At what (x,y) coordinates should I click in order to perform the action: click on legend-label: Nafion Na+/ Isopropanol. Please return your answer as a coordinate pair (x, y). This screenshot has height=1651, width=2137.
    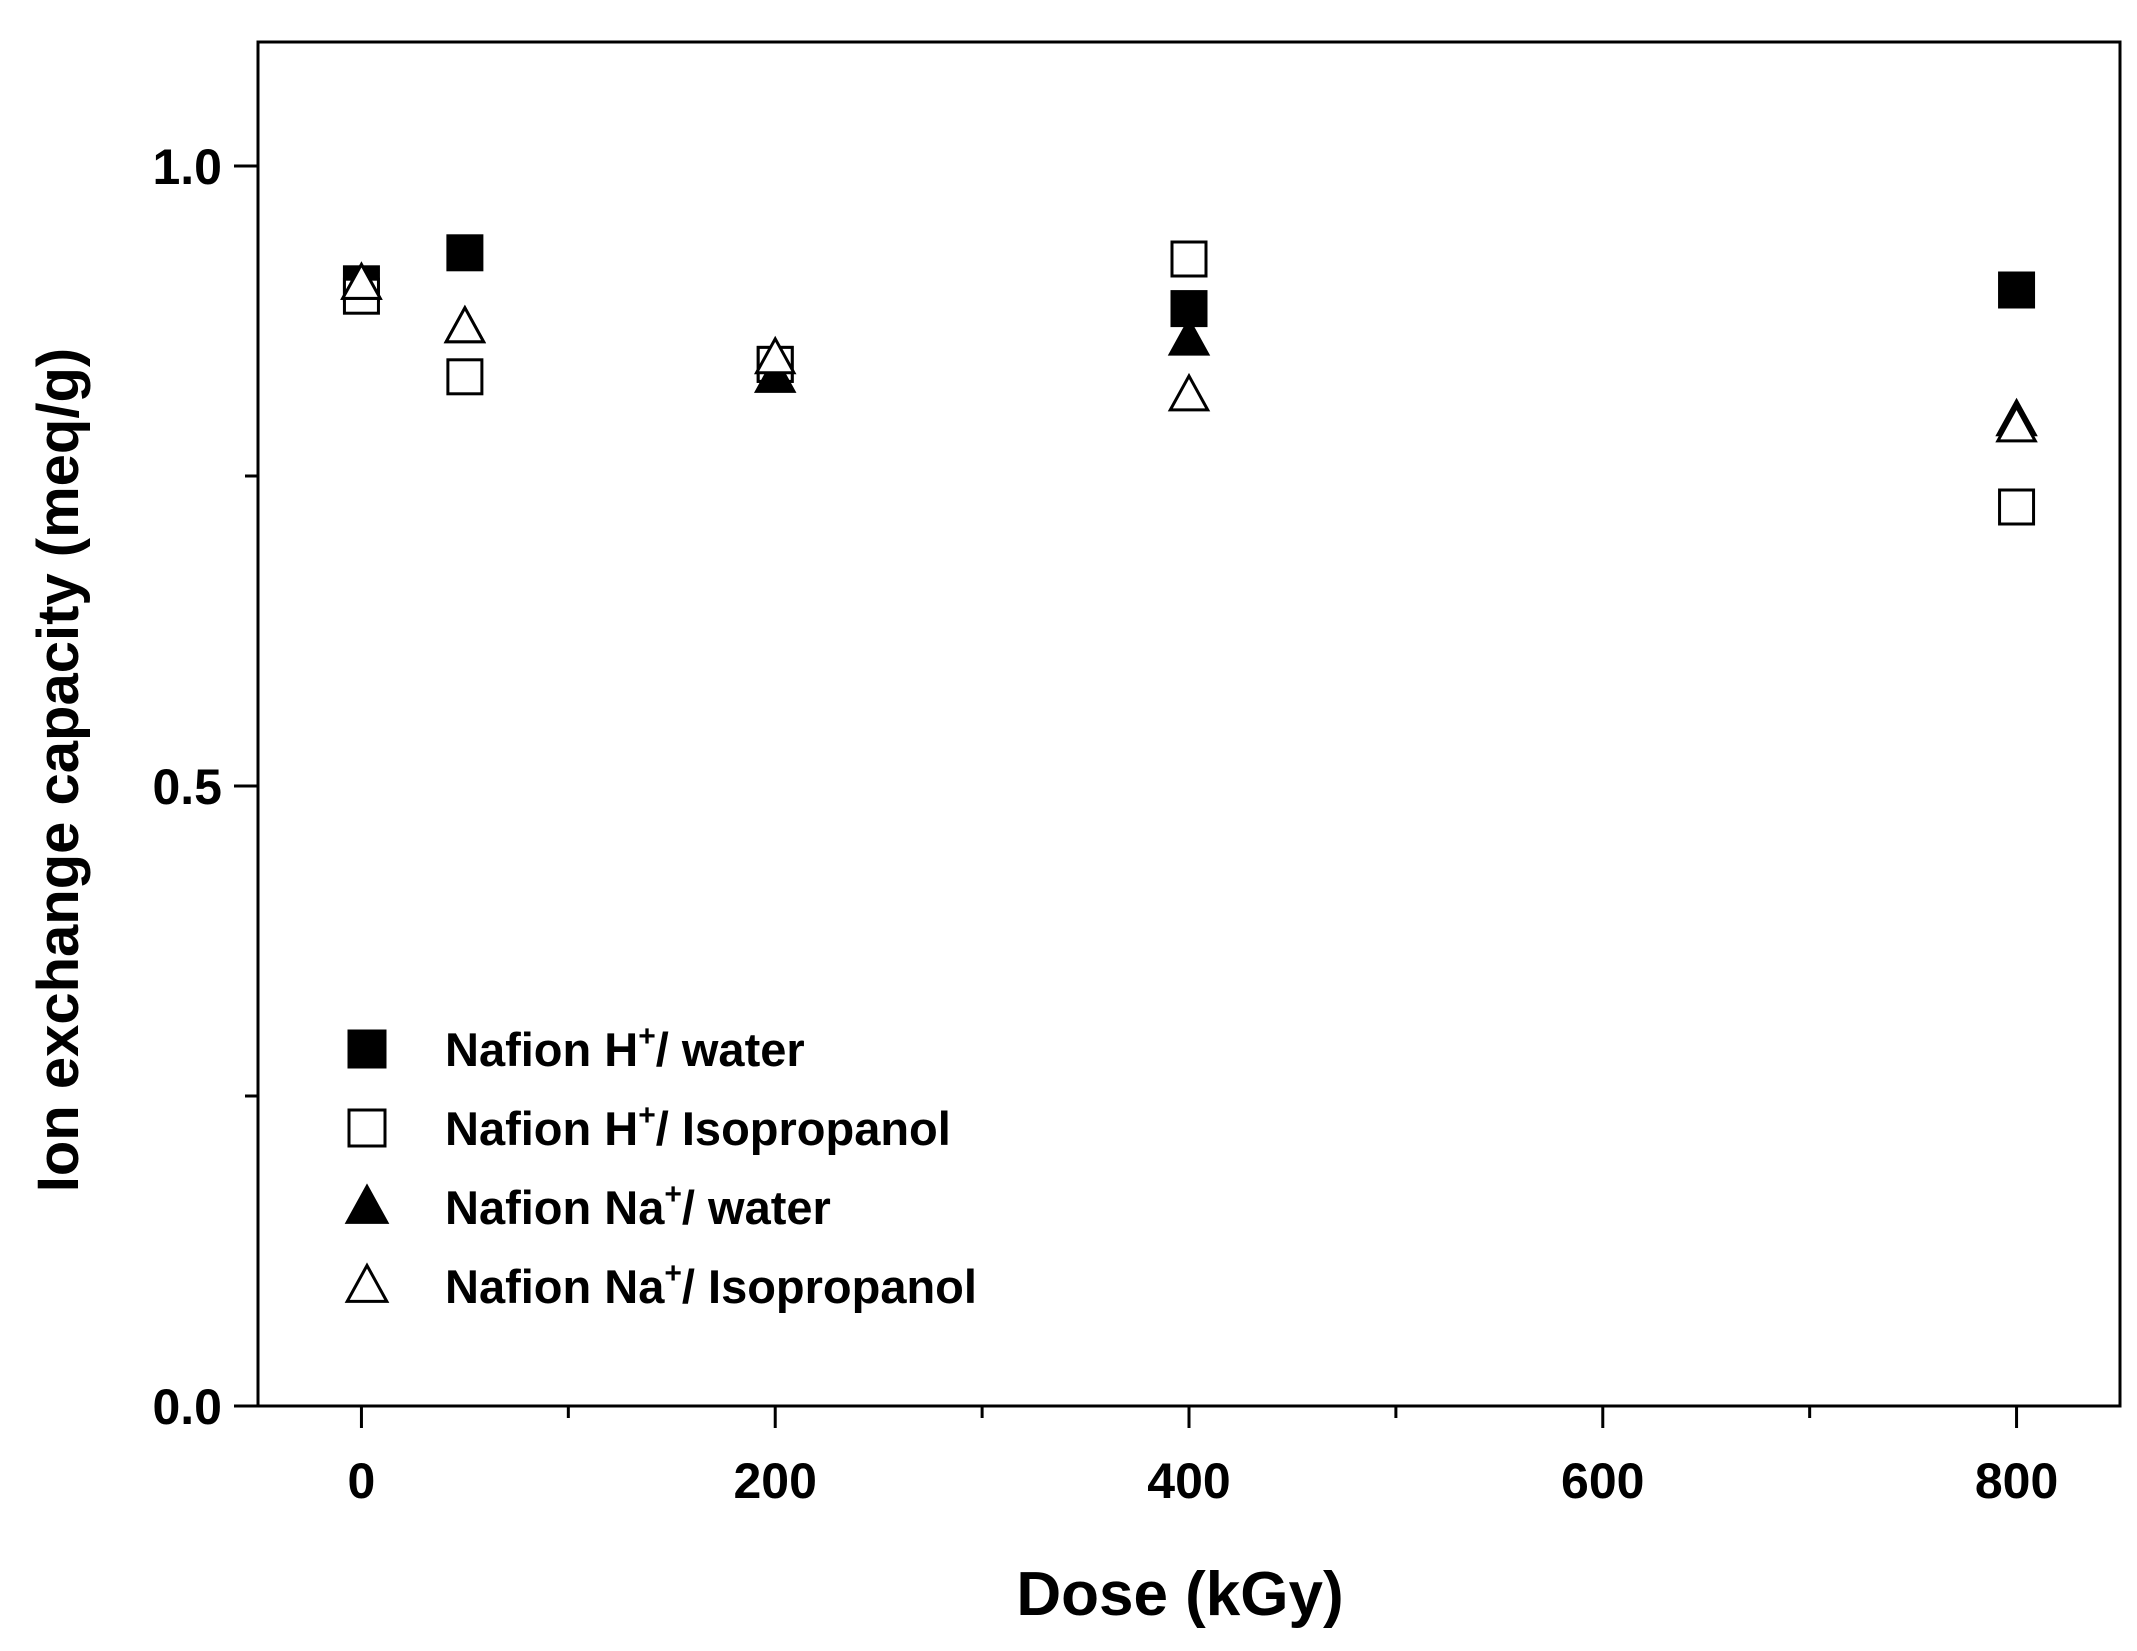
    Looking at the image, I should click on (711, 1285).